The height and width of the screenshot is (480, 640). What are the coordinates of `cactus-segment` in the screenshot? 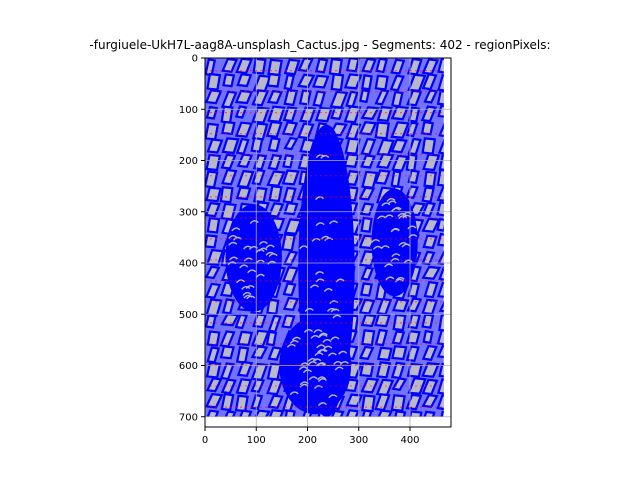 It's located at (394, 242).